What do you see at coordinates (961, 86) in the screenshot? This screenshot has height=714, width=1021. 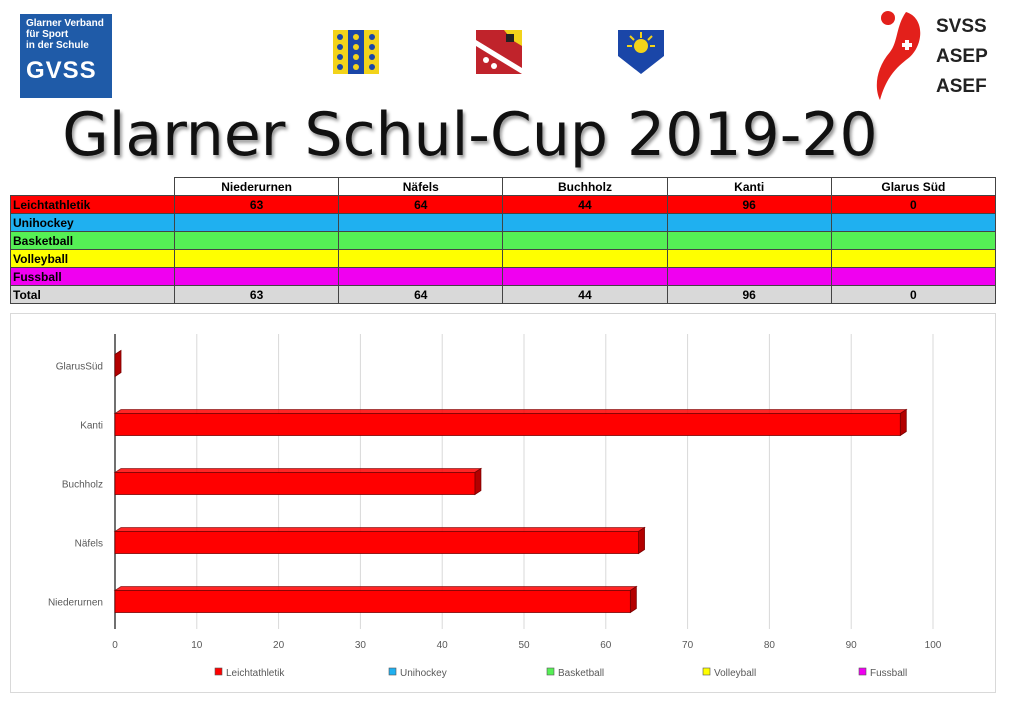 I see `svss-line-3: ASEF` at bounding box center [961, 86].